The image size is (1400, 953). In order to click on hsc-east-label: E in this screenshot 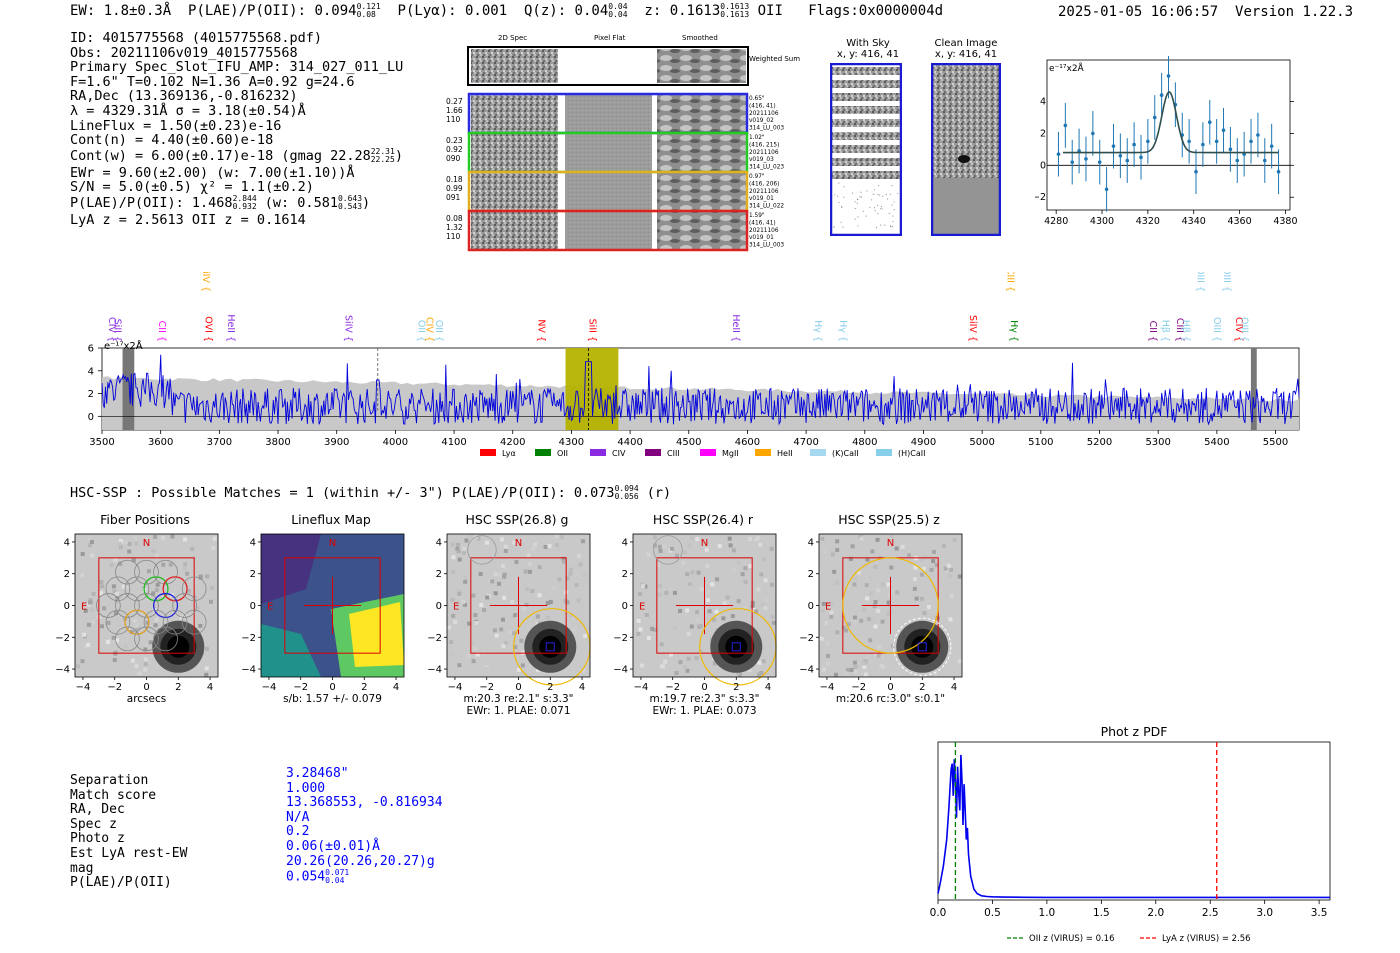, I will do `click(642, 607)`.